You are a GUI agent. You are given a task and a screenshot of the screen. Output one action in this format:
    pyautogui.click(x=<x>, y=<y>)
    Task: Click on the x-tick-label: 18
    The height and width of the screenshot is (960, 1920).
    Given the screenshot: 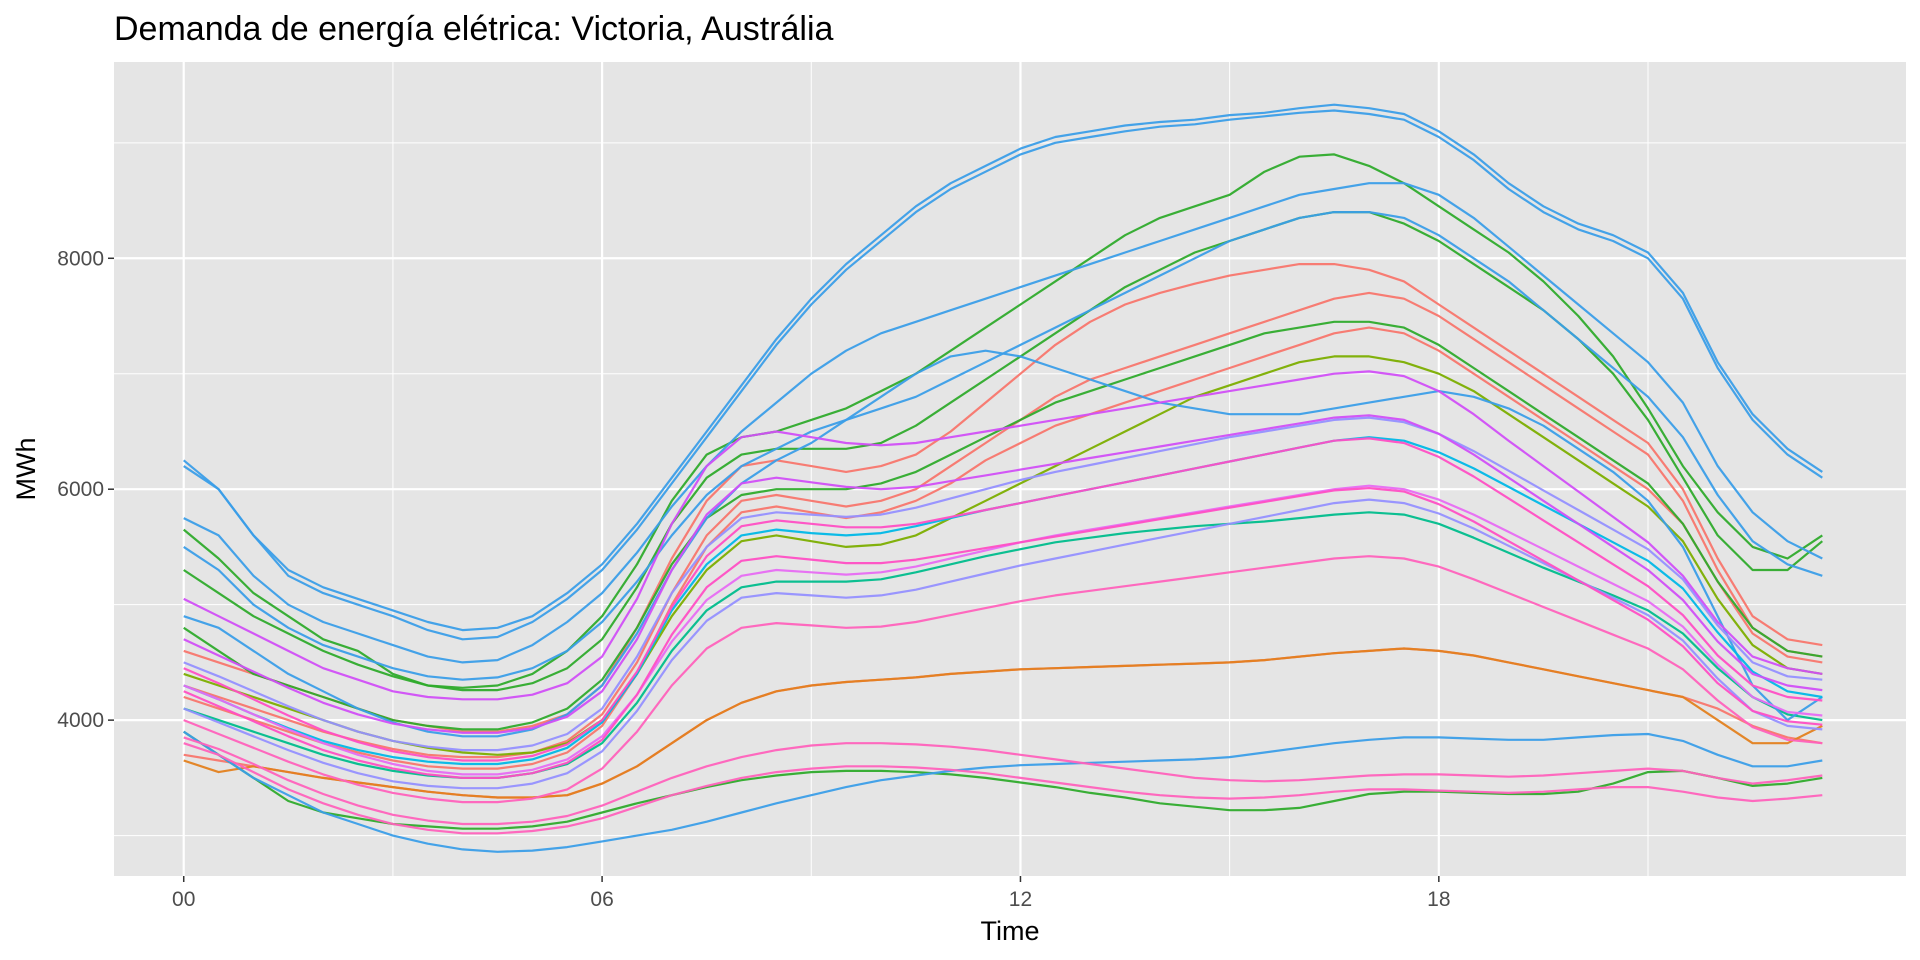 What is the action you would take?
    pyautogui.click(x=1438, y=899)
    